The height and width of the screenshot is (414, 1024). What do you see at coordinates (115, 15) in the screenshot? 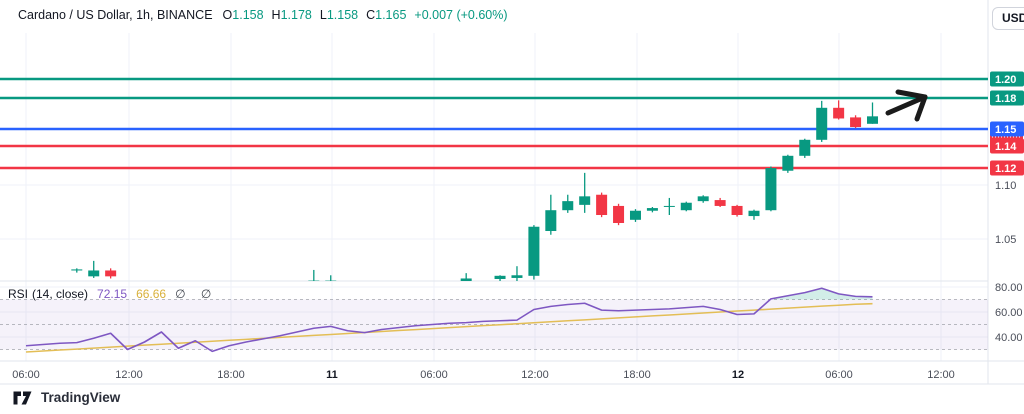
I see `symbol-title: Cardano / US Dollar, 1h, BINANCE` at bounding box center [115, 15].